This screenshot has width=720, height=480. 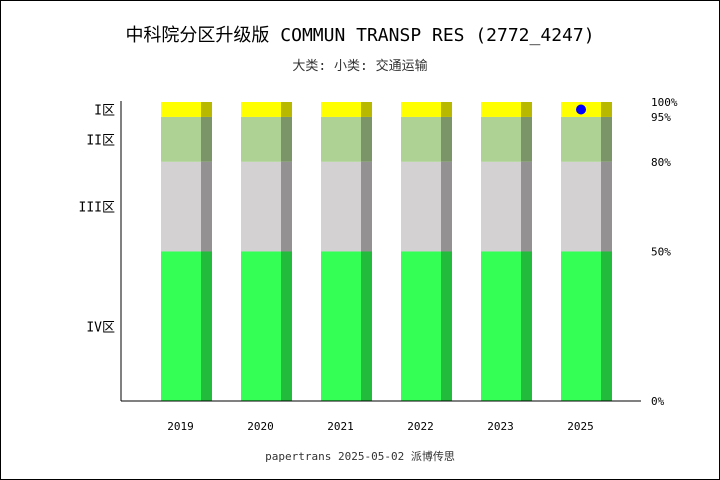 I want to click on bar-2019, so click(x=186, y=251).